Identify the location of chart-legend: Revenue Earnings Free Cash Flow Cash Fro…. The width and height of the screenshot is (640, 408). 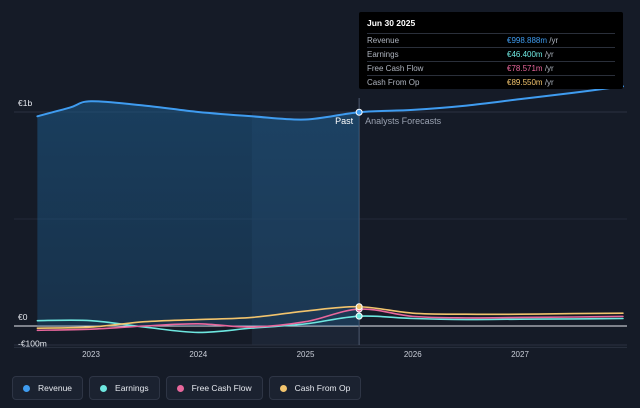
(187, 388).